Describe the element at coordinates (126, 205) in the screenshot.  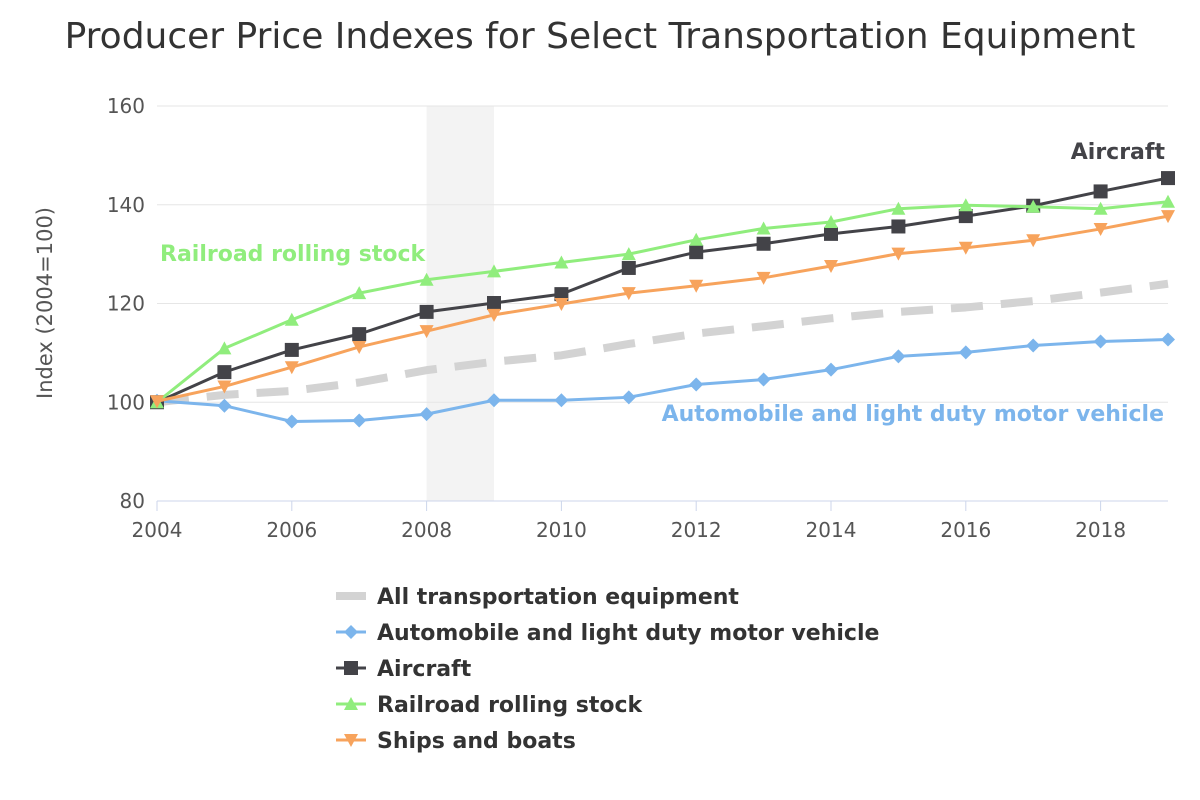
I see `y-tick-label: 140` at that location.